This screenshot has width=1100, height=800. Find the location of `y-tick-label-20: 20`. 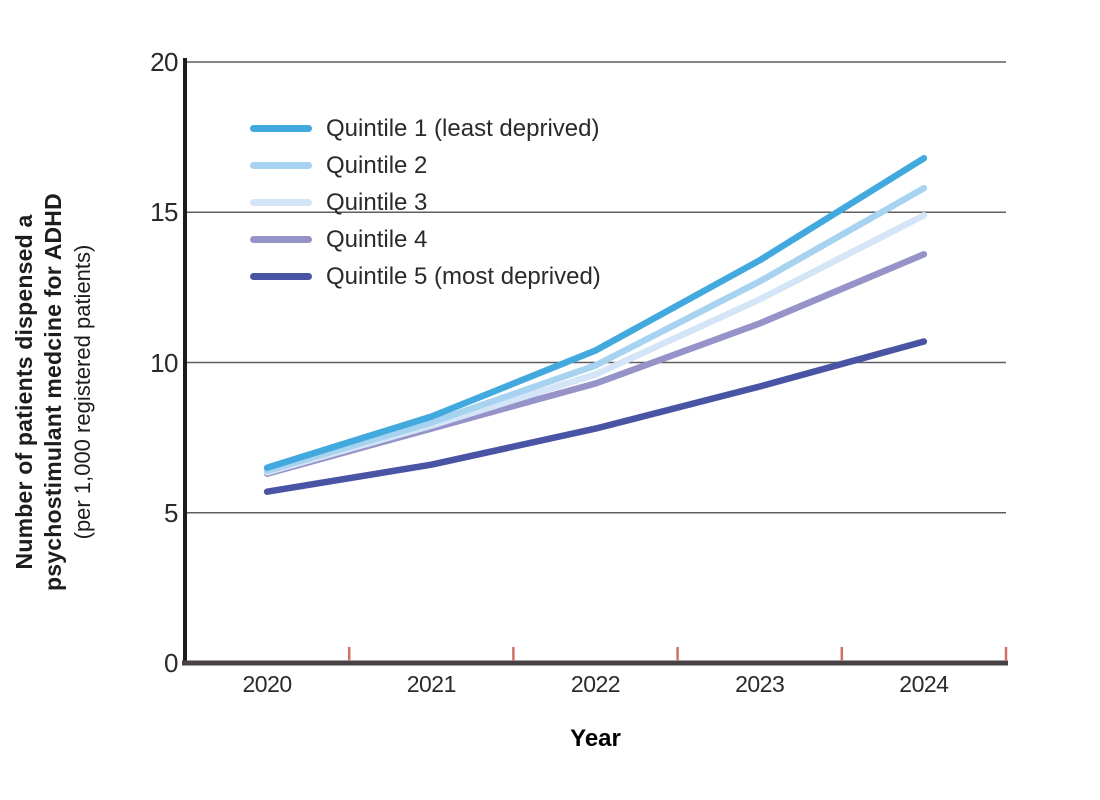

y-tick-label-20: 20 is located at coordinates (164, 62).